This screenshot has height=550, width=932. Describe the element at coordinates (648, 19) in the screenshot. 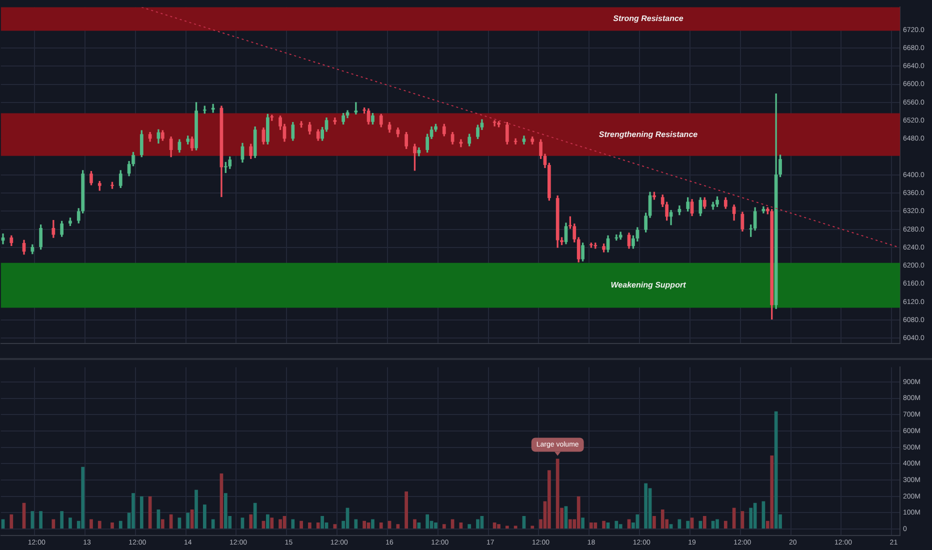

I see `band-label: Strong Resistance` at that location.